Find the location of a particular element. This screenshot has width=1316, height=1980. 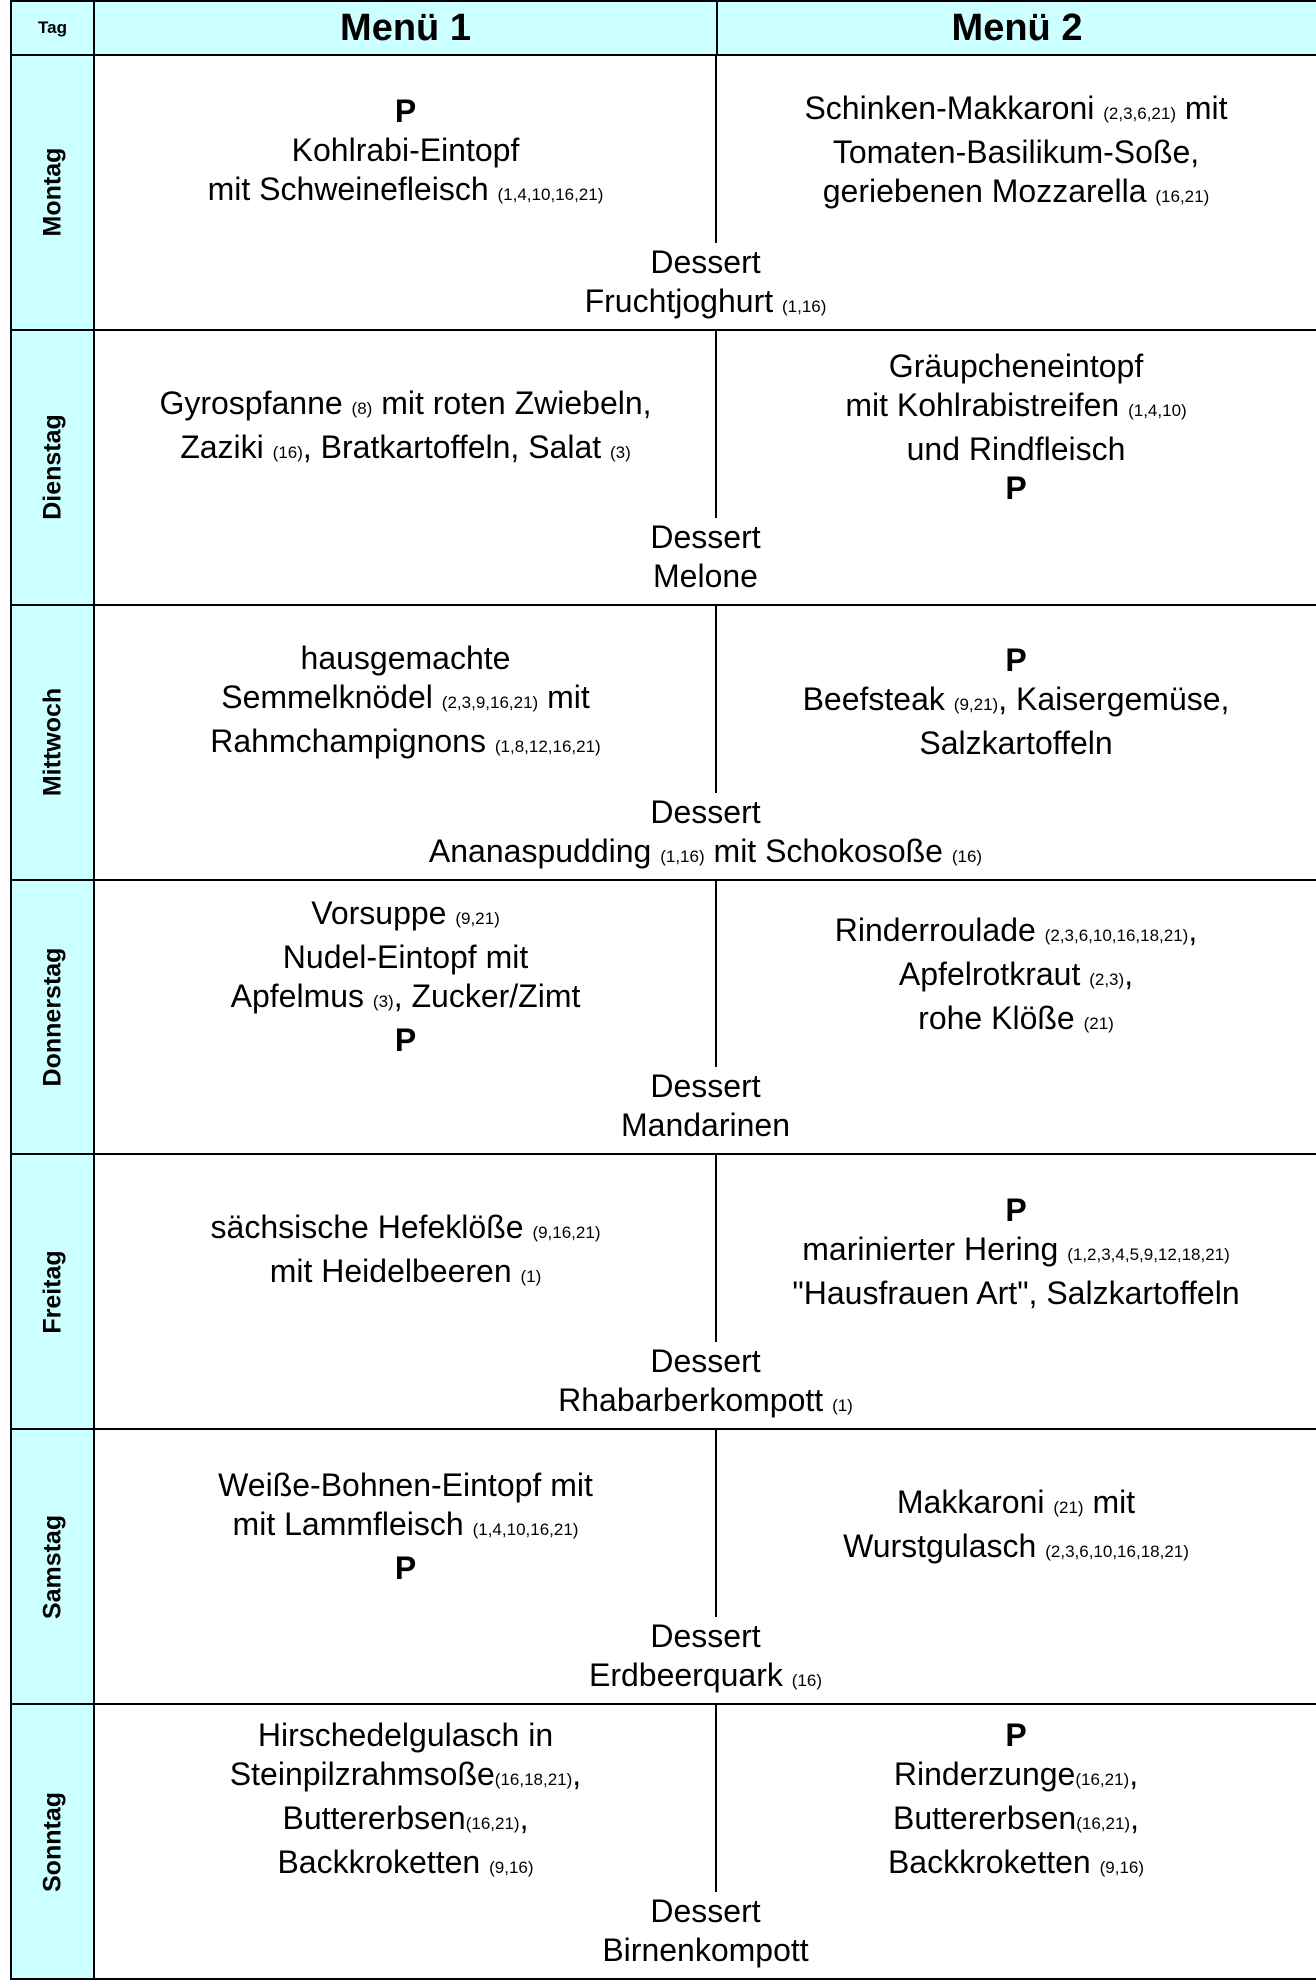

dish-text: mit Lammfleisch is located at coordinates (352, 1523).